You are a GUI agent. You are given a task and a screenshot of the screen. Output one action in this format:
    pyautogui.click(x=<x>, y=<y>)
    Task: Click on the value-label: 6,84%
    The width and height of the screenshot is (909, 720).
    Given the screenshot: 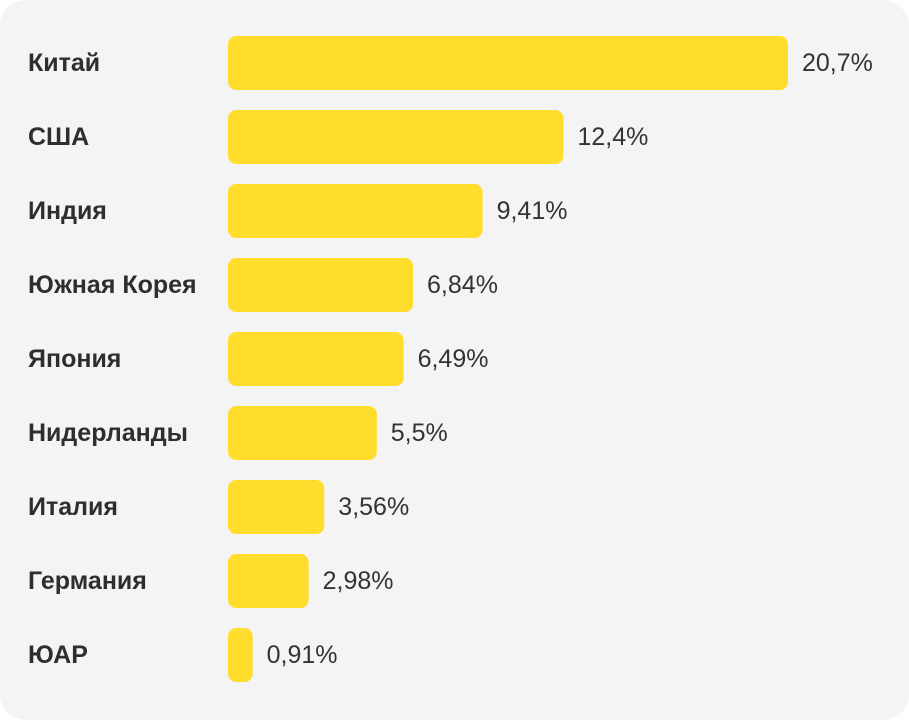 What is the action you would take?
    pyautogui.click(x=462, y=285)
    